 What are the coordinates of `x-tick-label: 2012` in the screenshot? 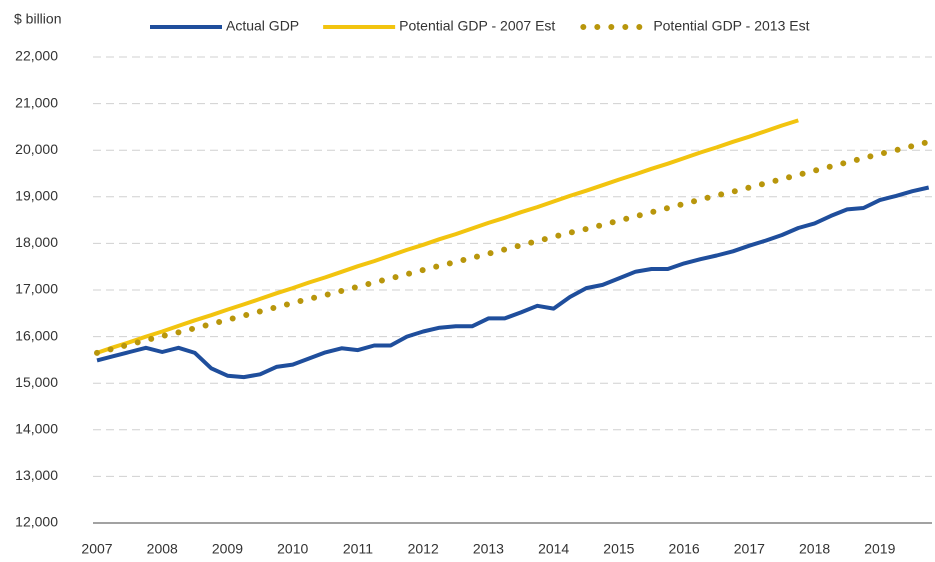 It's located at (423, 549).